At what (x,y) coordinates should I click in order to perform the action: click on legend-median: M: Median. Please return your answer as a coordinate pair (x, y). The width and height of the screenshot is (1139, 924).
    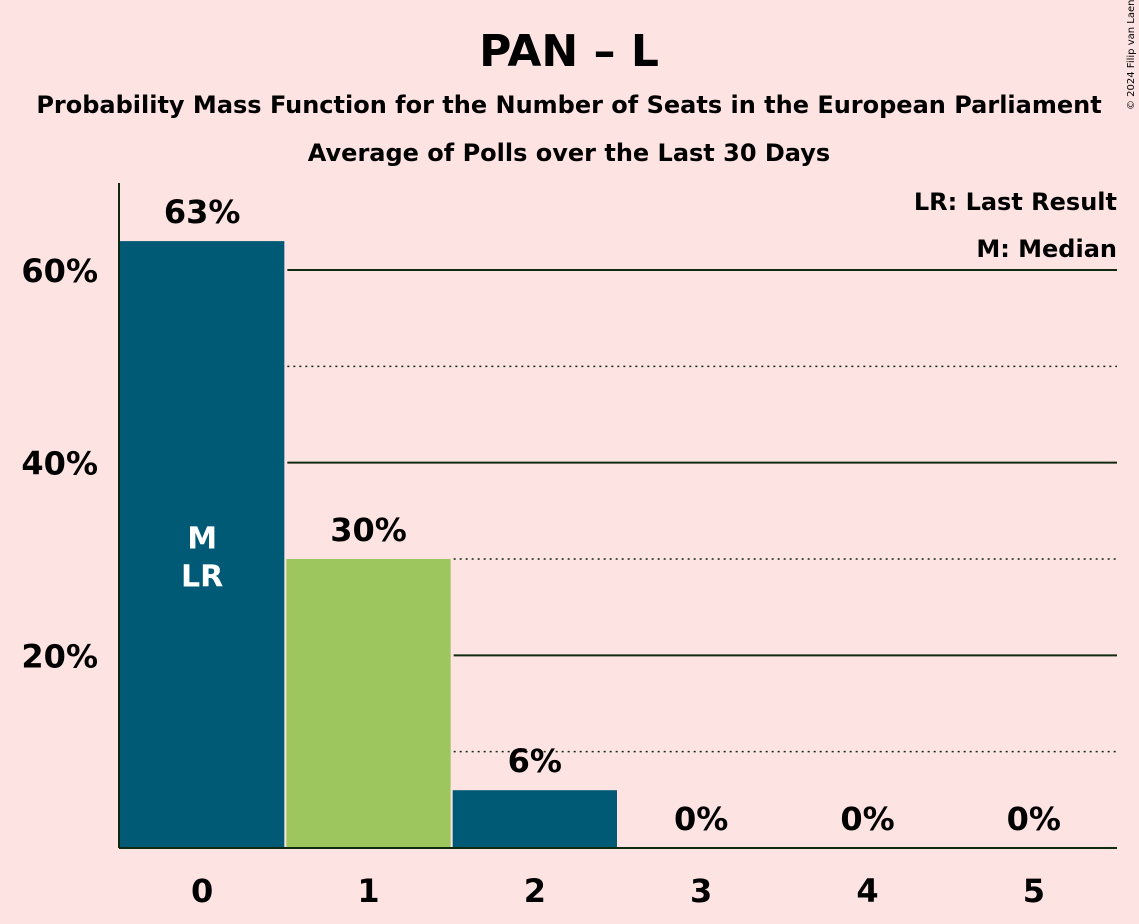
    Looking at the image, I should click on (1046, 249).